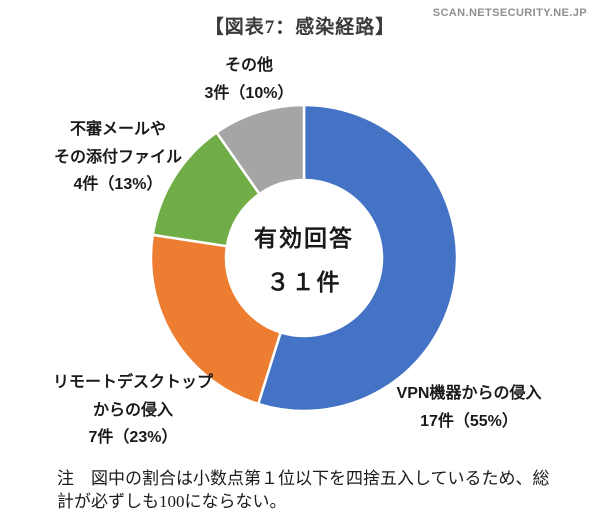 The height and width of the screenshot is (531, 600). I want to click on pie-slice-other, so click(260, 149).